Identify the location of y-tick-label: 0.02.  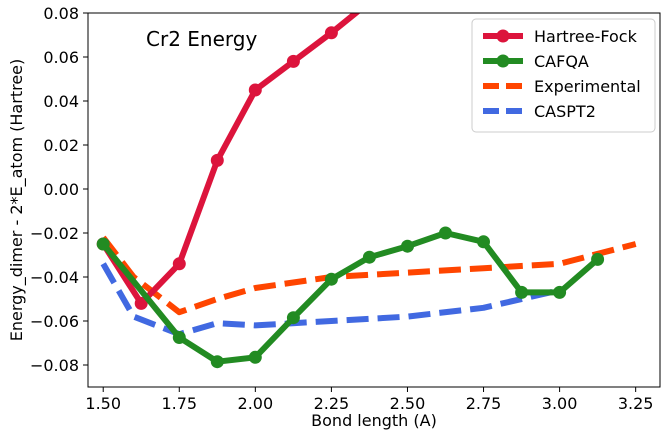
(61, 145).